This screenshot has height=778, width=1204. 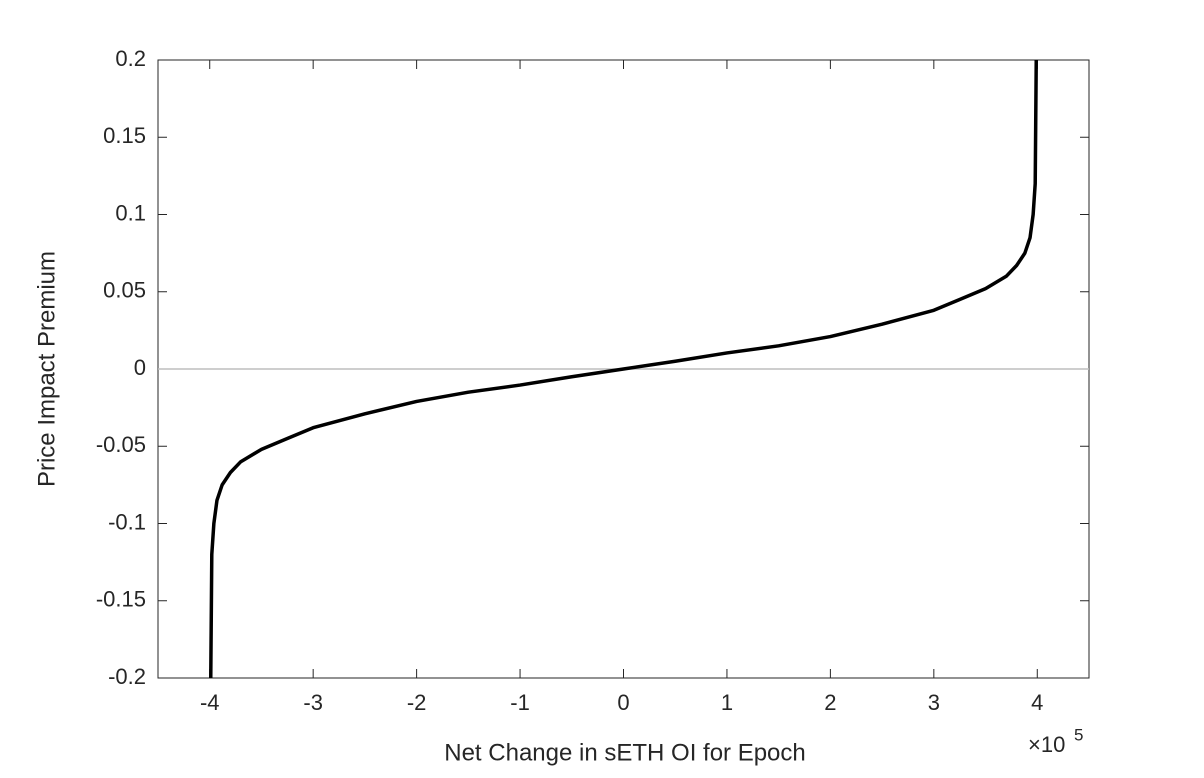 I want to click on y-axis-label: Price Impact Premium, so click(x=46, y=369).